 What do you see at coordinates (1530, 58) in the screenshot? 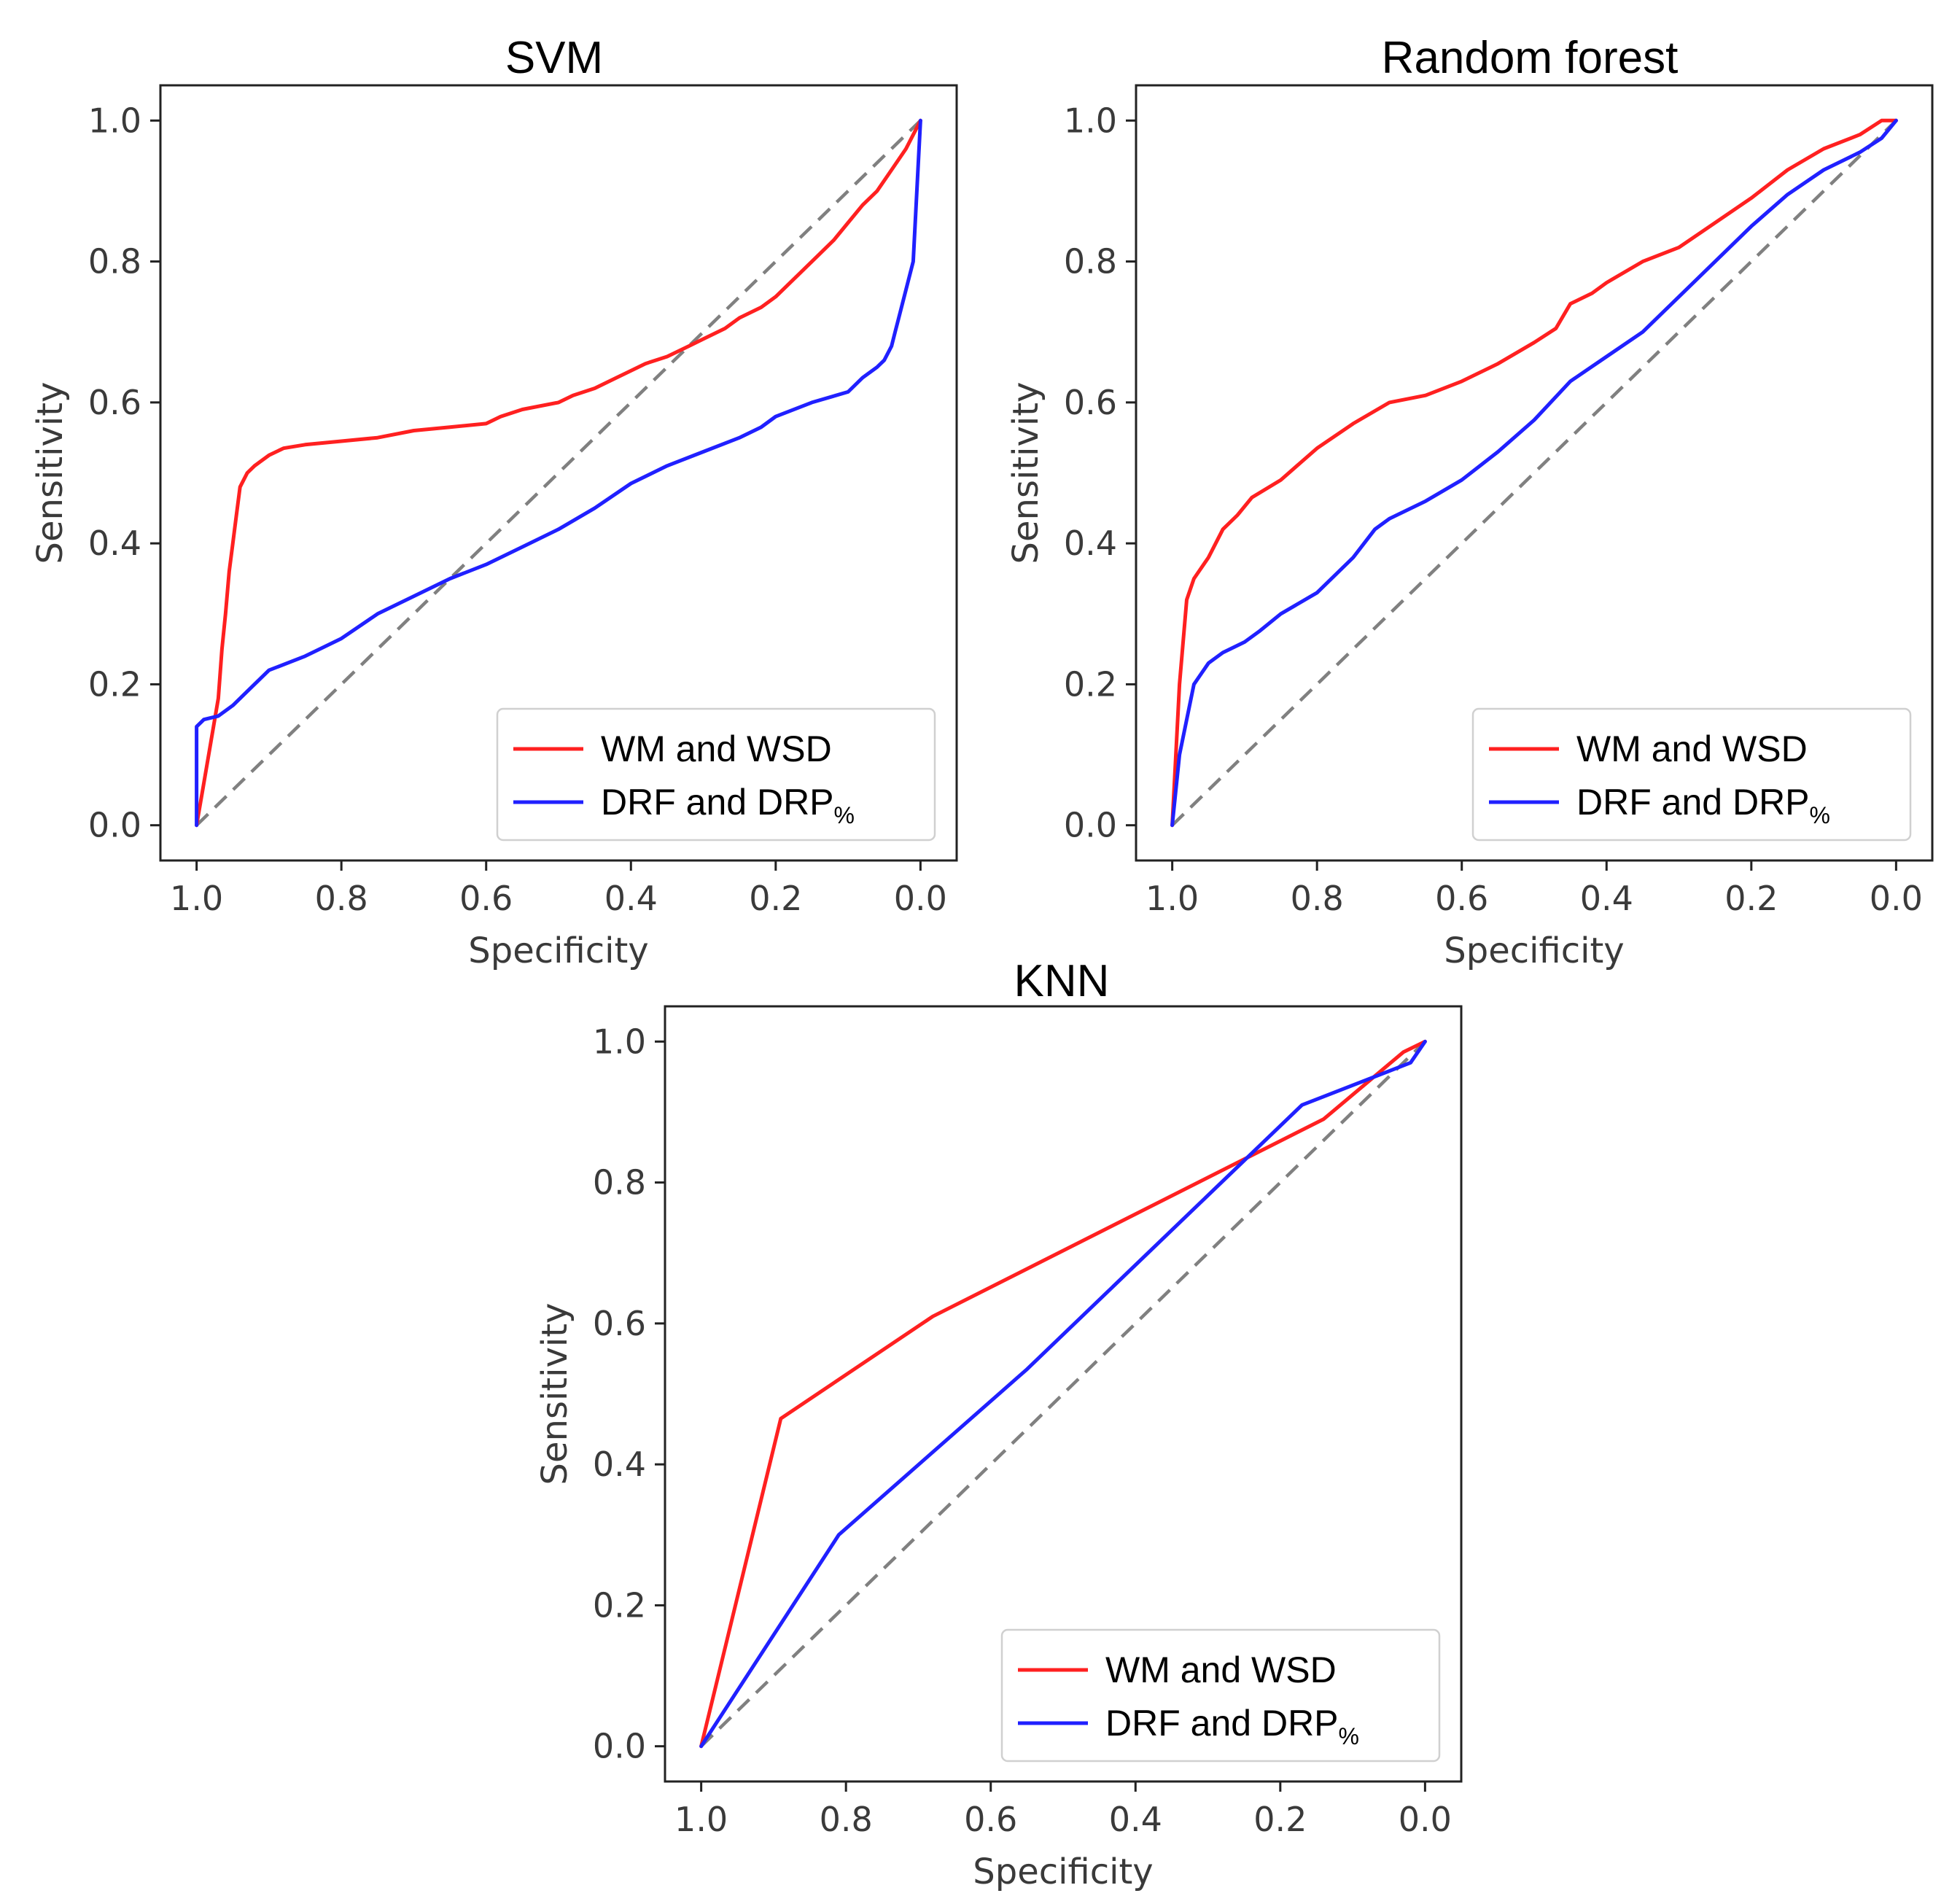
I see `chart-title: Random forest` at bounding box center [1530, 58].